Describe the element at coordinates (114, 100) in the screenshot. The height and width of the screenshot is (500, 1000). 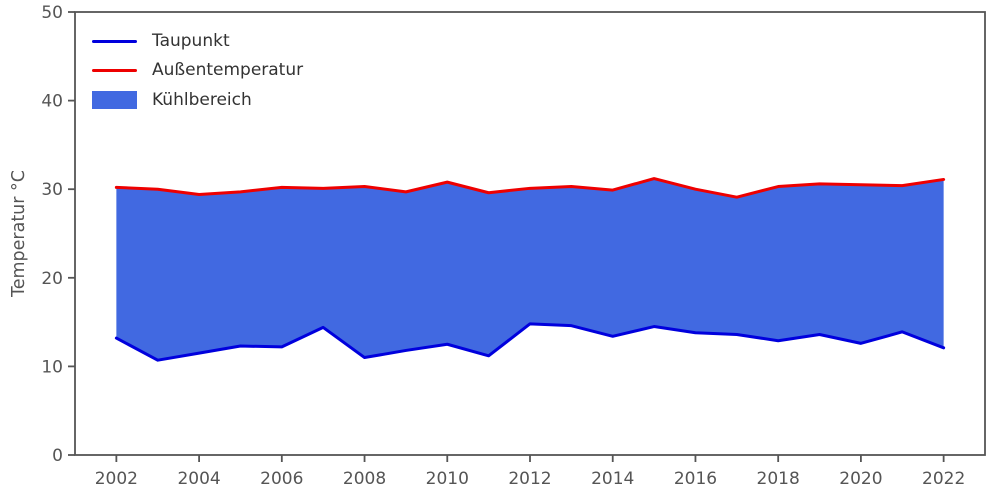
I see `kuehlbereich-area-swatch` at that location.